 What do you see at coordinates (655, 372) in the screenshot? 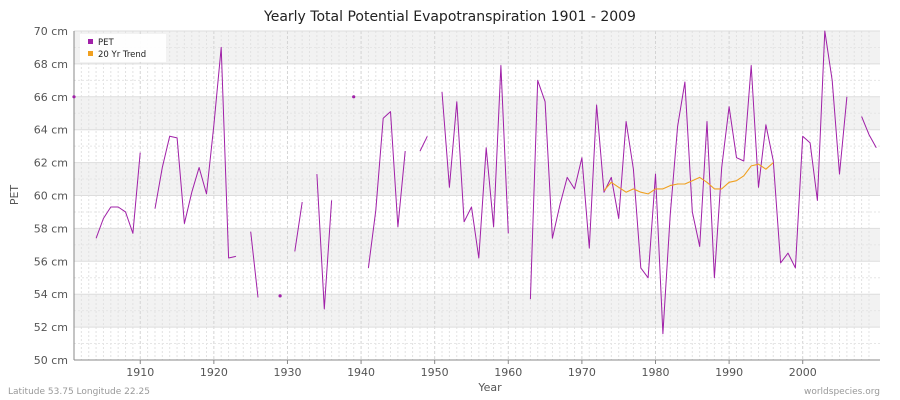
I see `x-tick-label: 1980` at bounding box center [655, 372].